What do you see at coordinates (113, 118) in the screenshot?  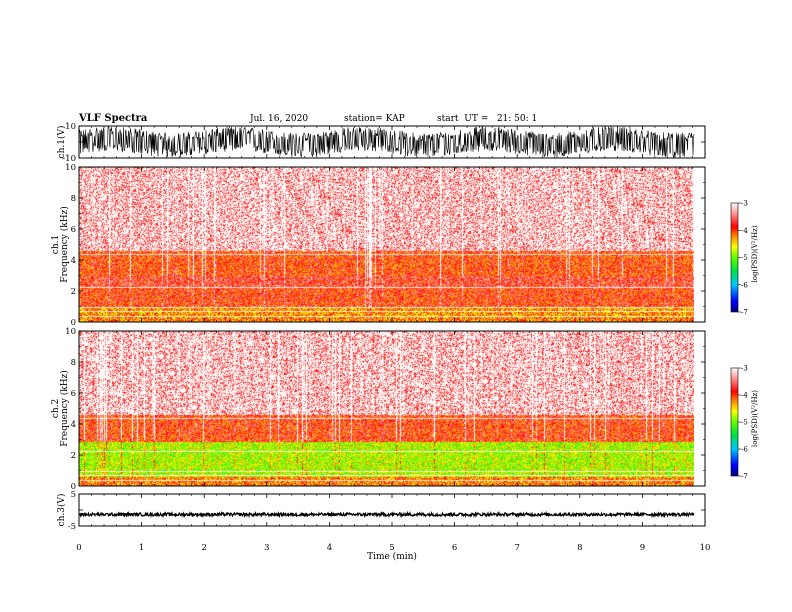 I see `chart-title: VLF Spectra` at bounding box center [113, 118].